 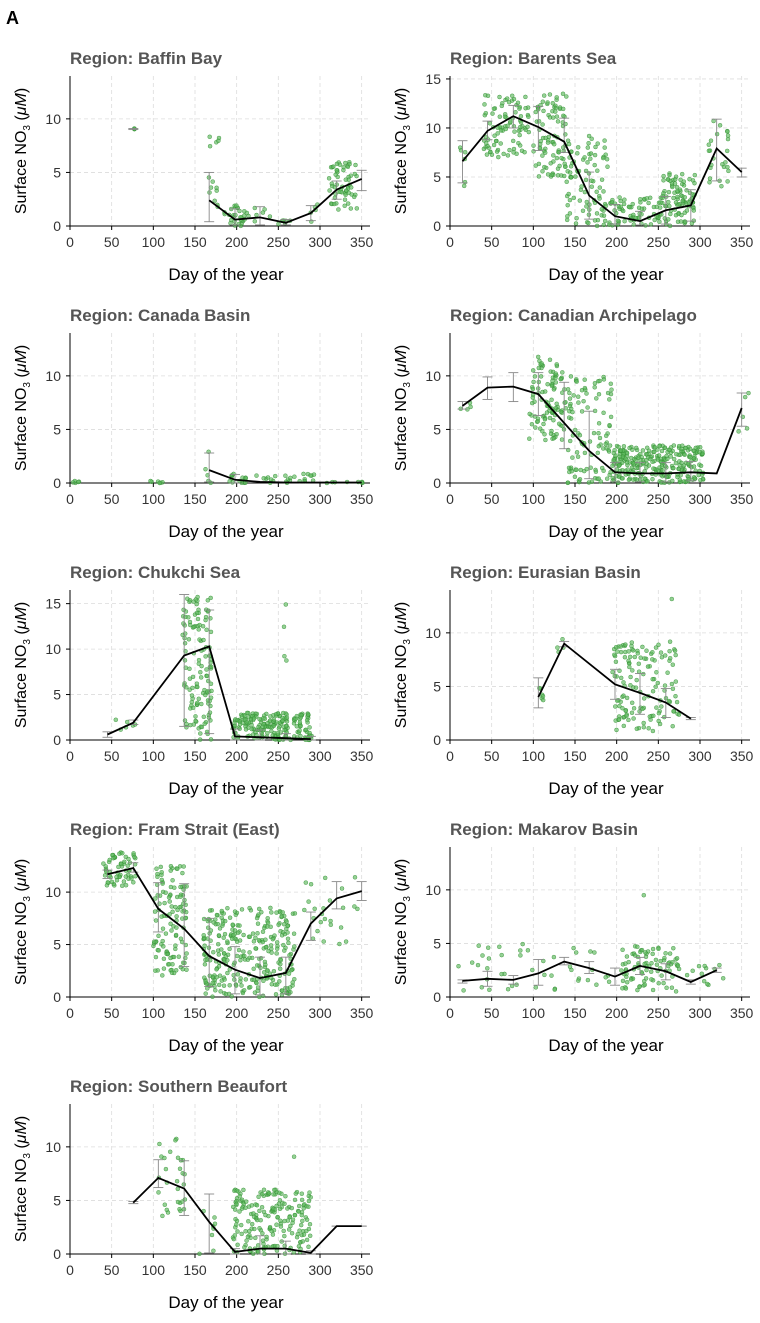 I want to click on mean-line, so click(x=590, y=971).